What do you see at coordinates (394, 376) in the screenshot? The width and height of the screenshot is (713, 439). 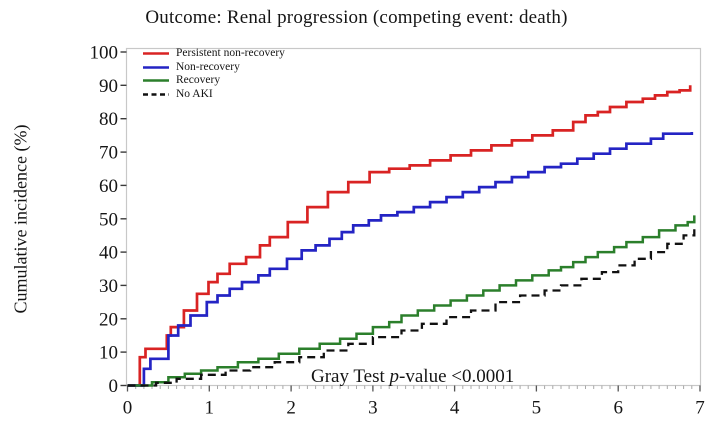 I see `annotation-p-italic: p` at bounding box center [394, 376].